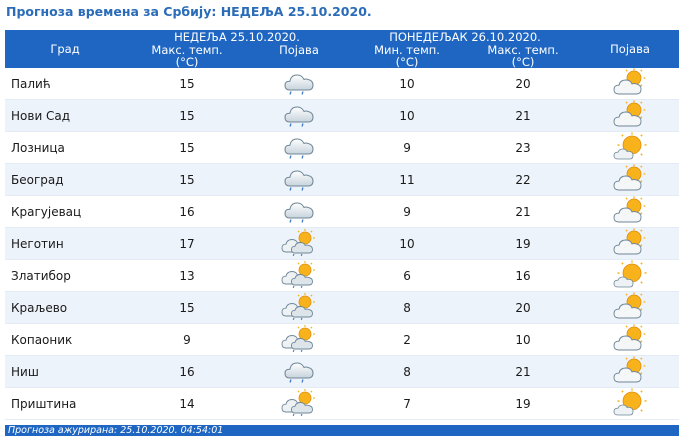  I want to click on city-name: Крагујевац, so click(65, 212).